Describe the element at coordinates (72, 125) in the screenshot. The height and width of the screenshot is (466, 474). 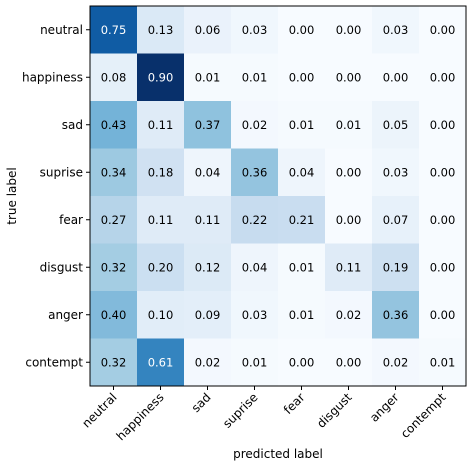
I see `y-tick-label: sad` at that location.